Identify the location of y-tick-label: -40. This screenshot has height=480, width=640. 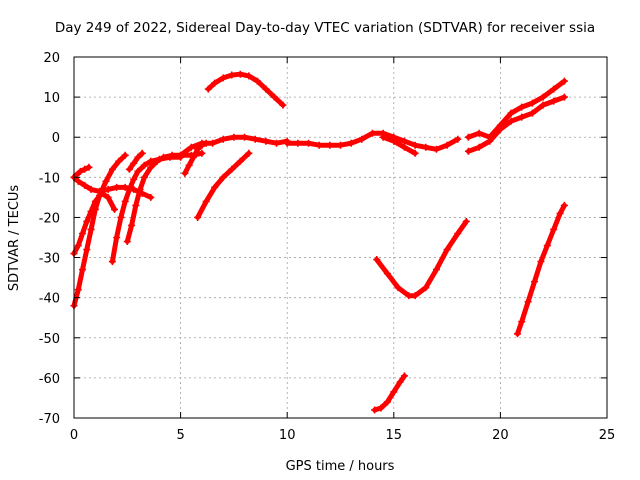
(49, 299).